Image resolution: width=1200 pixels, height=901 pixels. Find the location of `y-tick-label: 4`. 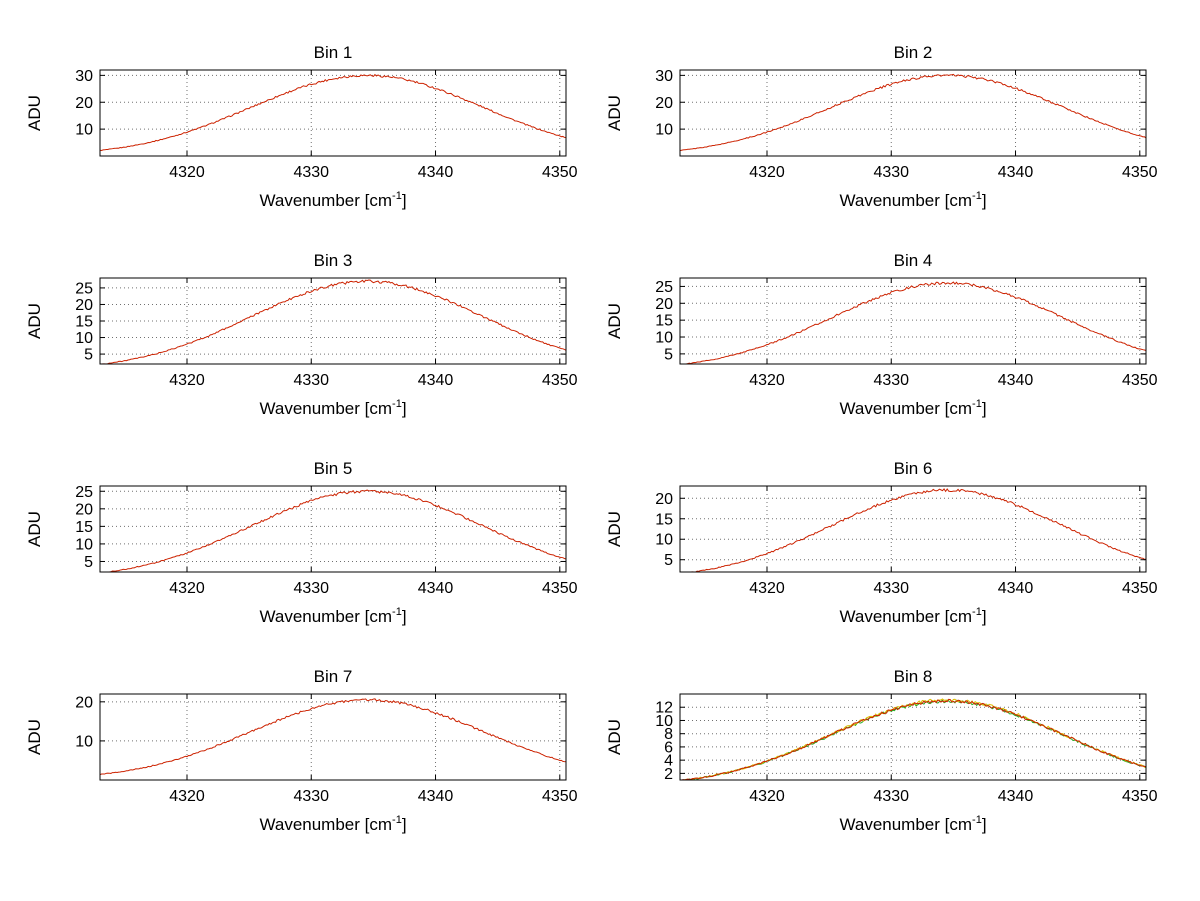

y-tick-label: 4 is located at coordinates (668, 761).